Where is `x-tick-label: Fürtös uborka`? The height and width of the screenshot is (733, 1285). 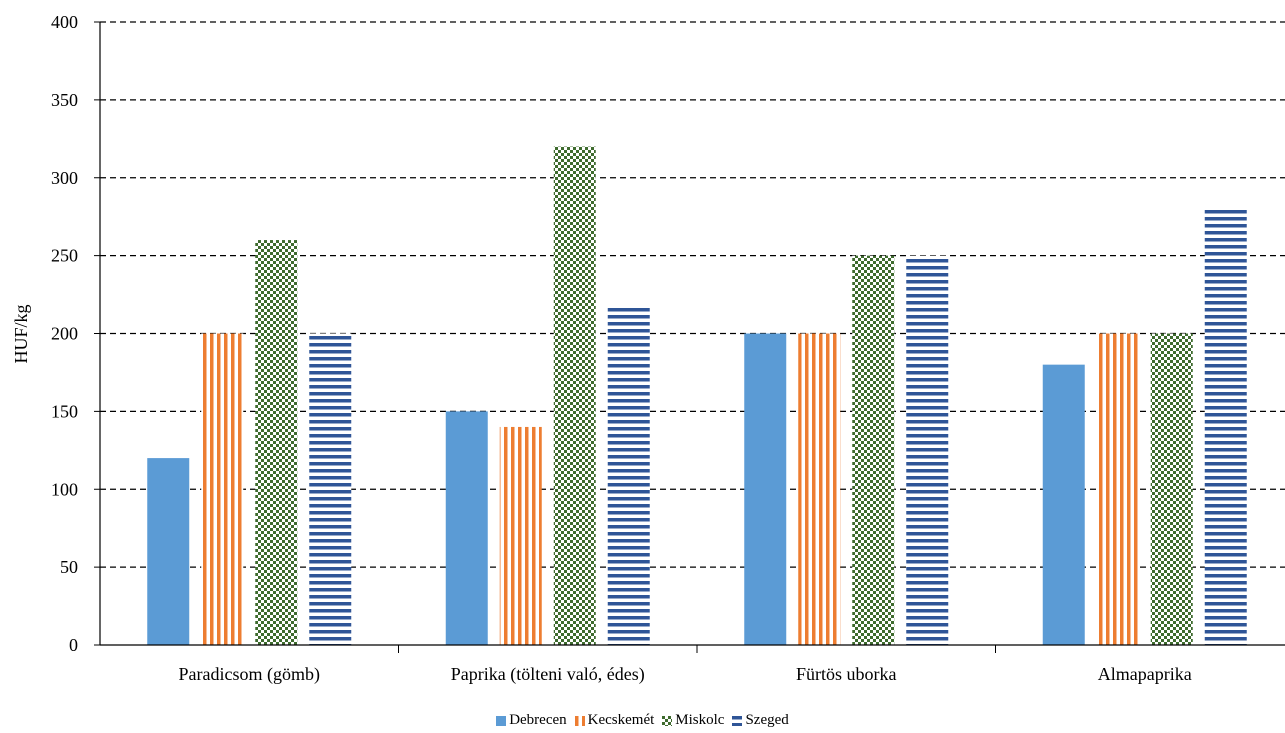
x-tick-label: Fürtös uborka is located at coordinates (846, 674).